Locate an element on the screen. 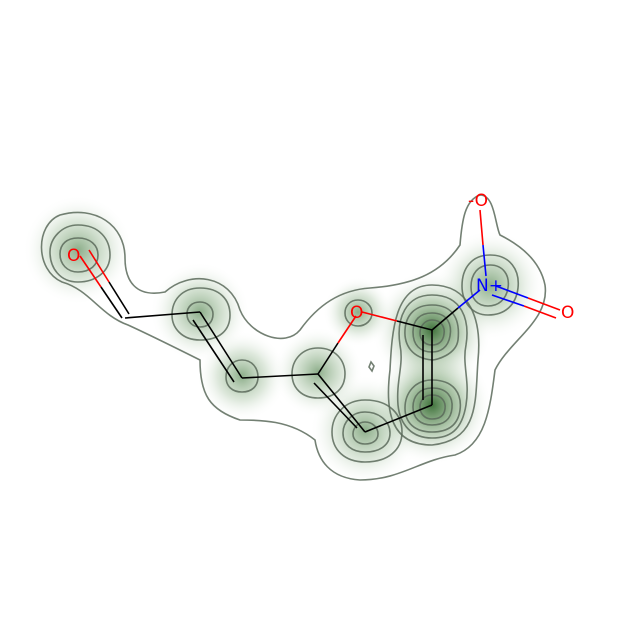 This screenshot has height=644, width=644. bond-o5-c6-black is located at coordinates (414, 325).